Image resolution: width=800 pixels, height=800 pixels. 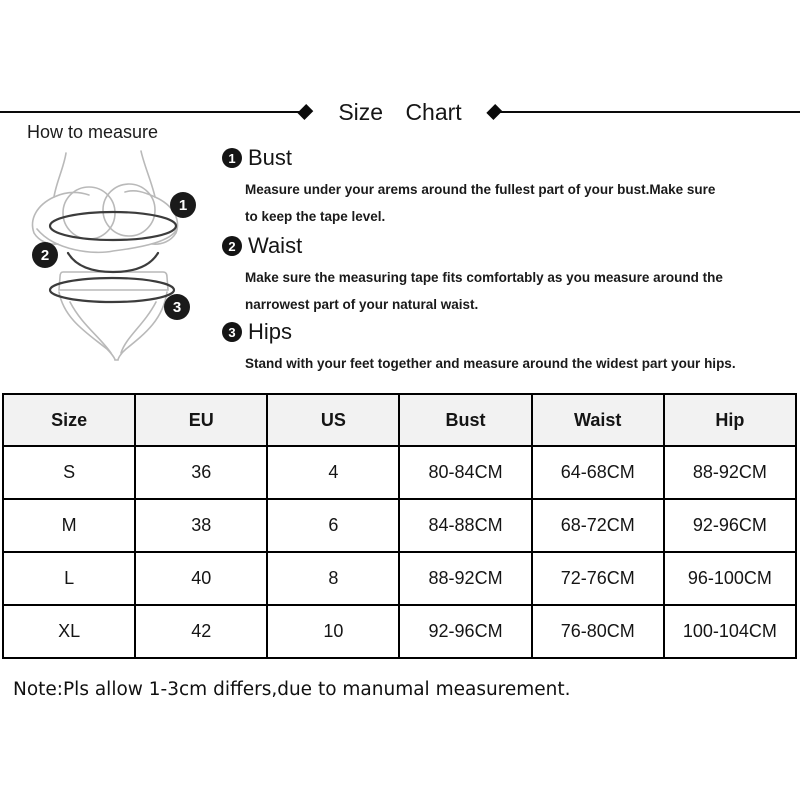 I want to click on table-cell: 100-104CM, so click(x=730, y=631).